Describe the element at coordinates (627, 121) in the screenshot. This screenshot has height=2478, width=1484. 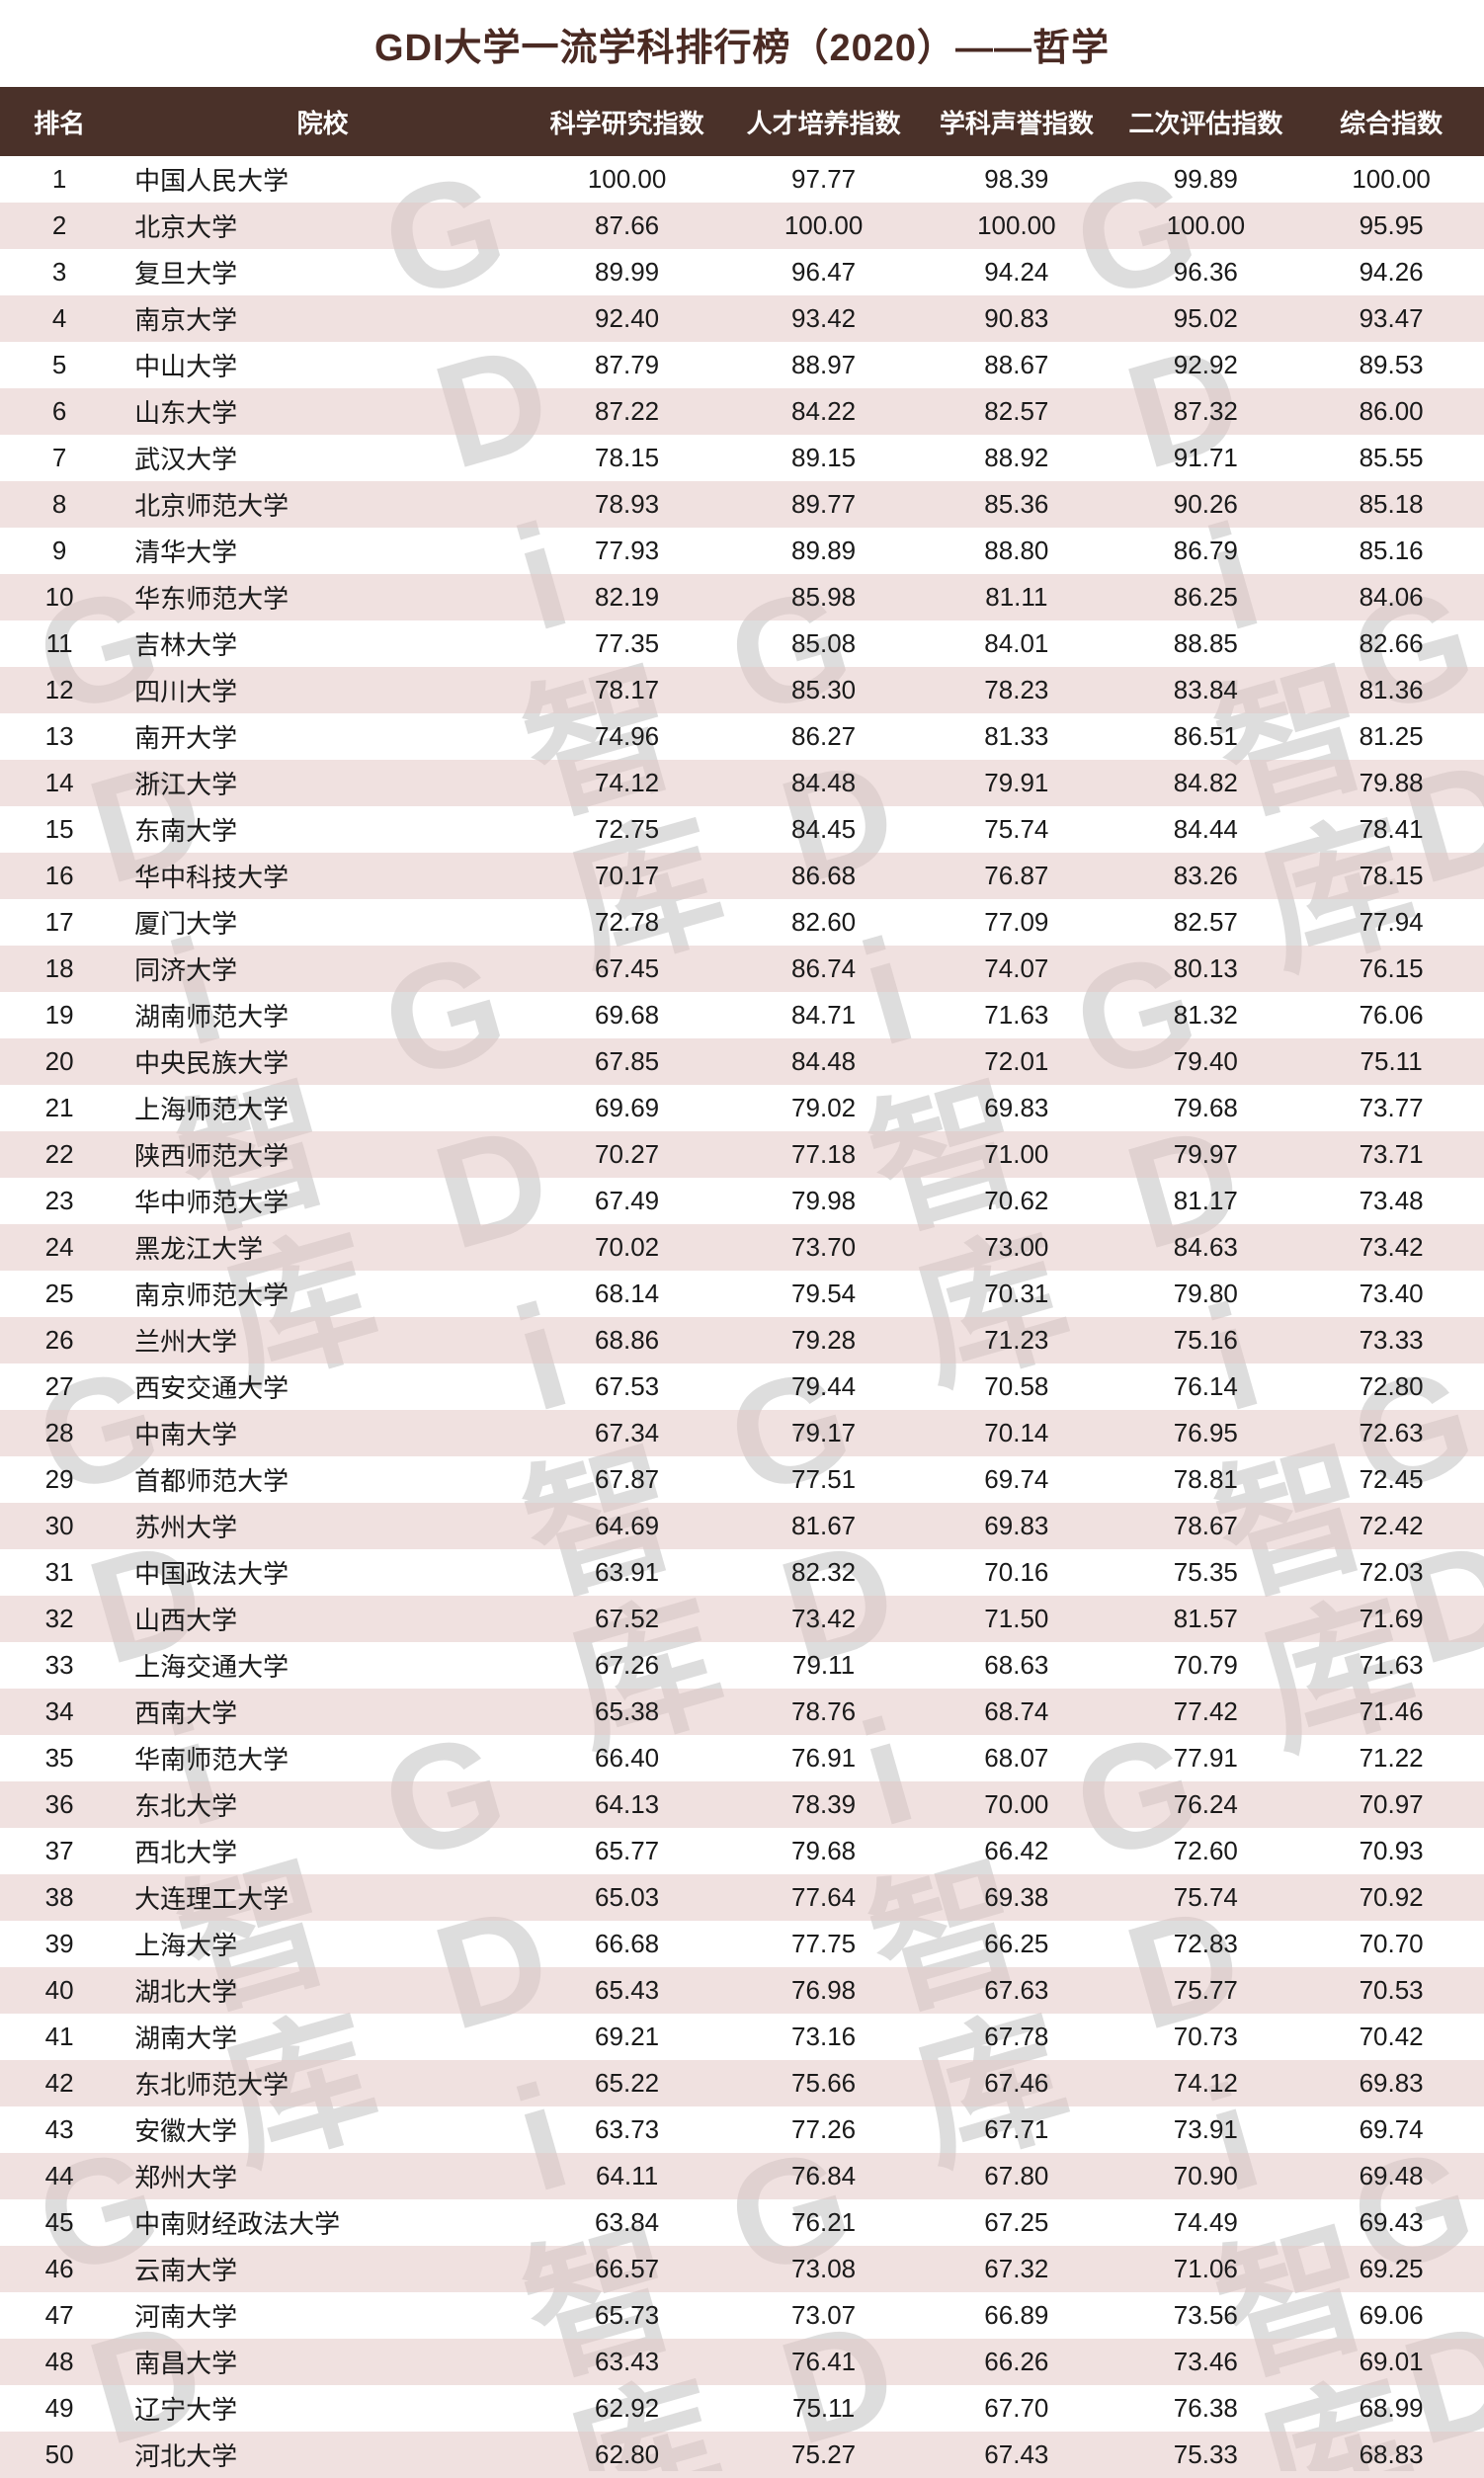
I see `col-header-science-research-index: 科学研究指数` at that location.